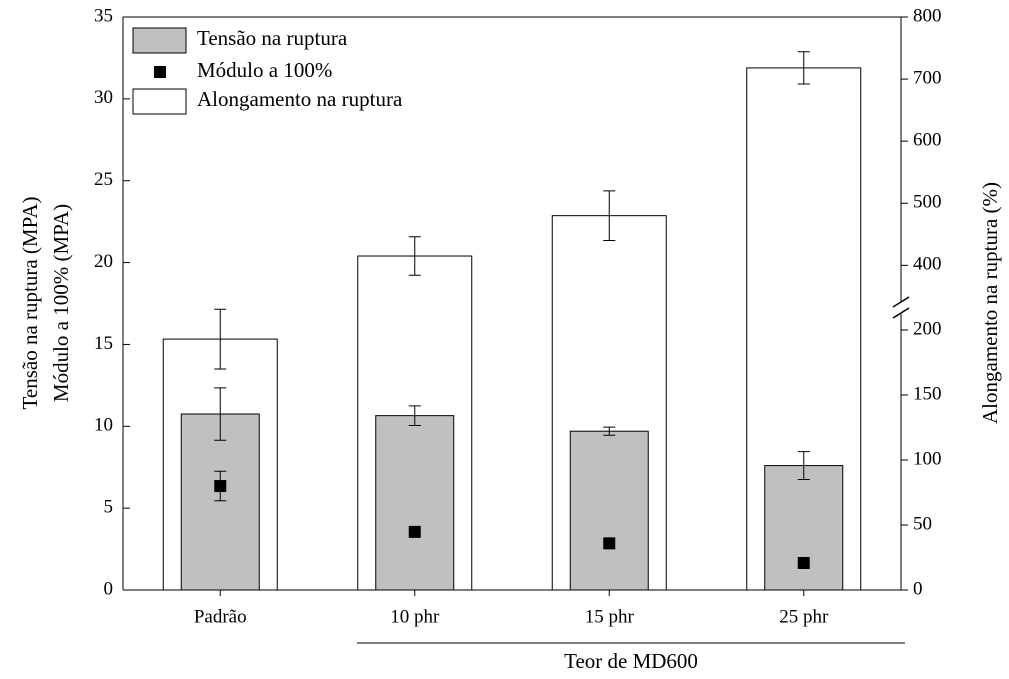 Image resolution: width=1009 pixels, height=679 pixels. I want to click on y2-tick-label: 50, so click(922, 523).